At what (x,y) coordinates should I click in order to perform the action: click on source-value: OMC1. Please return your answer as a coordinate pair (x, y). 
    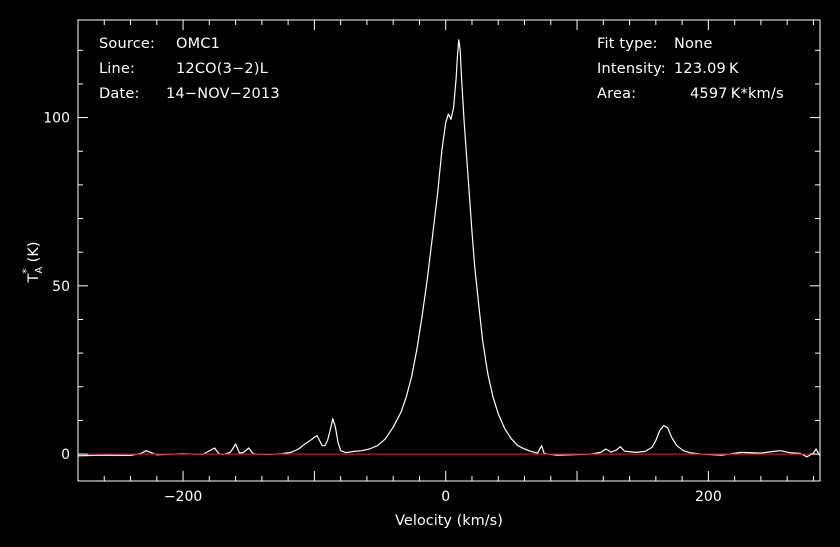
    Looking at the image, I should click on (198, 44).